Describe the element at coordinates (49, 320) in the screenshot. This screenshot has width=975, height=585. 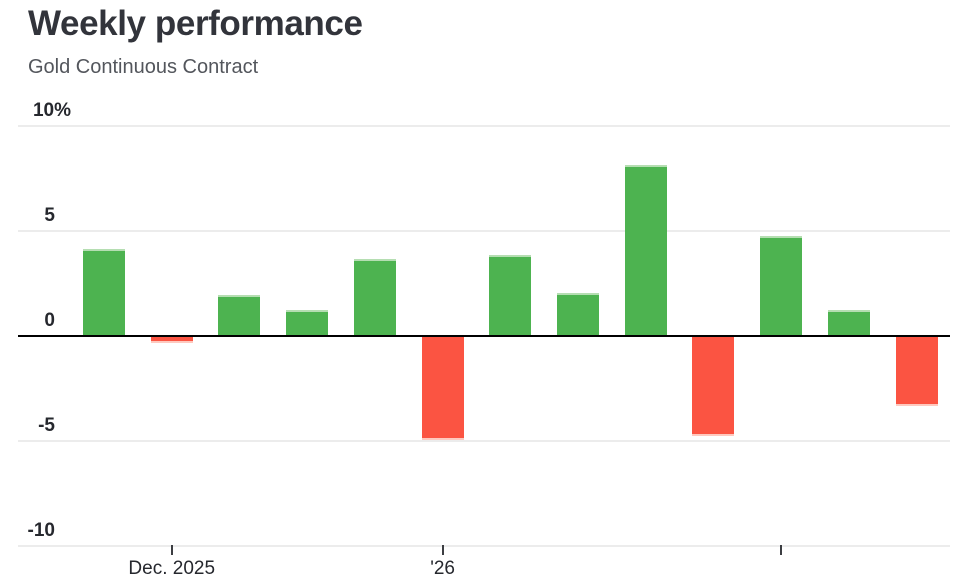
I see `y-axis-label-0: 0` at that location.